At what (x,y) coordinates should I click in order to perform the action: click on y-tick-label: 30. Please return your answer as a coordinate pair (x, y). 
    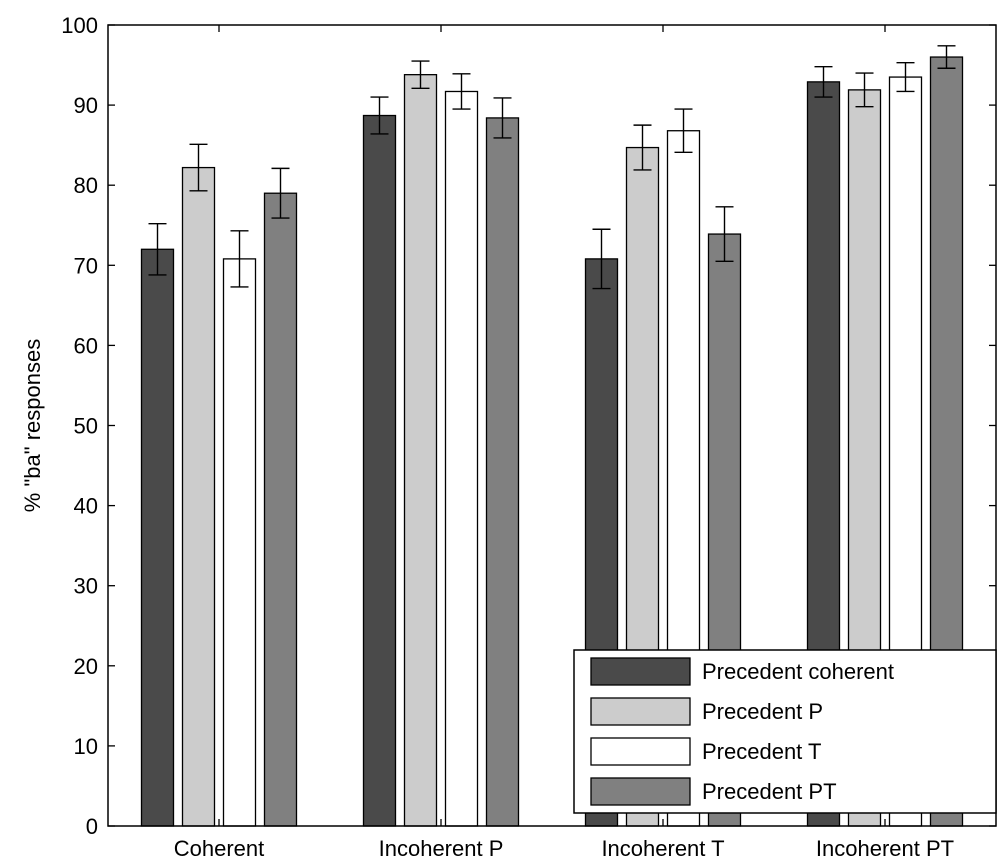
    Looking at the image, I should click on (86, 586).